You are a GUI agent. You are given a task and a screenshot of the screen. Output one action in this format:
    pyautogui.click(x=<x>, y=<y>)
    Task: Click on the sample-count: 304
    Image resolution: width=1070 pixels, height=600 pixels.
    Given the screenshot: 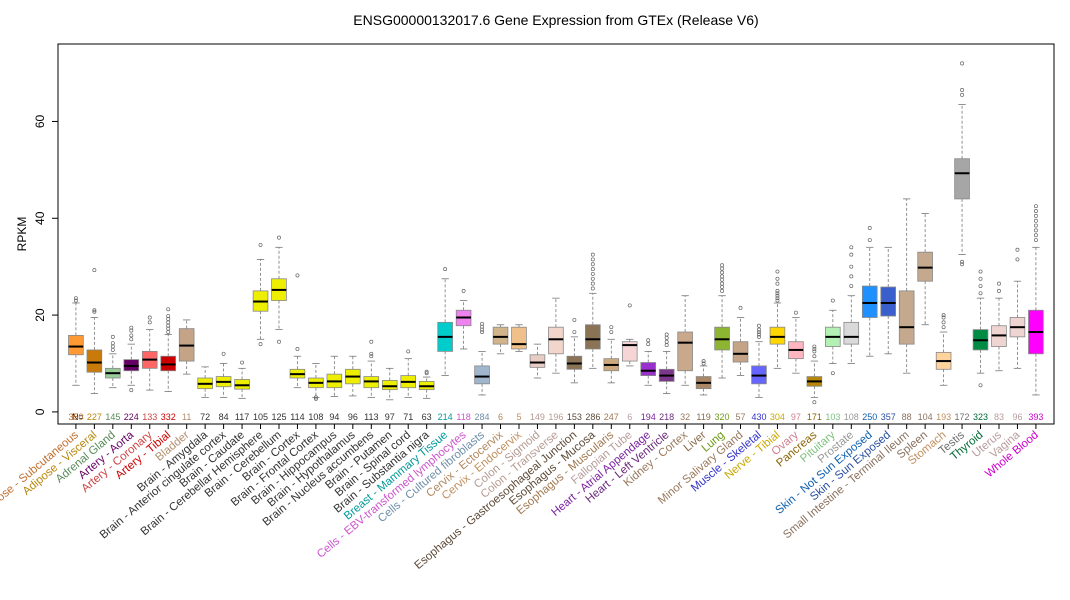 What is the action you would take?
    pyautogui.click(x=777, y=417)
    